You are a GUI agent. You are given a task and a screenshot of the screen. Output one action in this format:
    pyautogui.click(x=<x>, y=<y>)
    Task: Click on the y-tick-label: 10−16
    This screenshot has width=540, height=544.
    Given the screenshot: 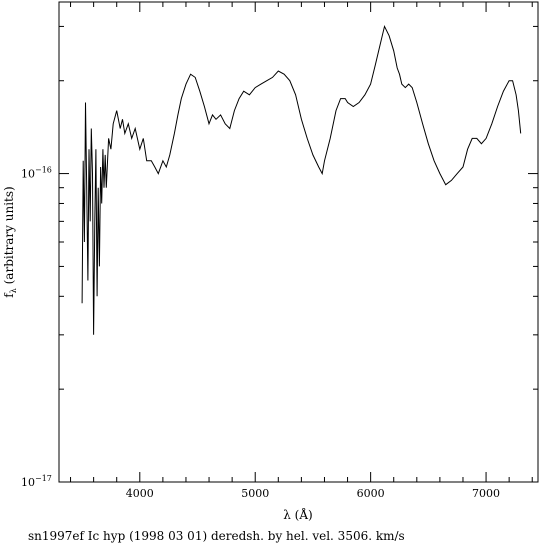 What is the action you would take?
    pyautogui.click(x=36, y=173)
    